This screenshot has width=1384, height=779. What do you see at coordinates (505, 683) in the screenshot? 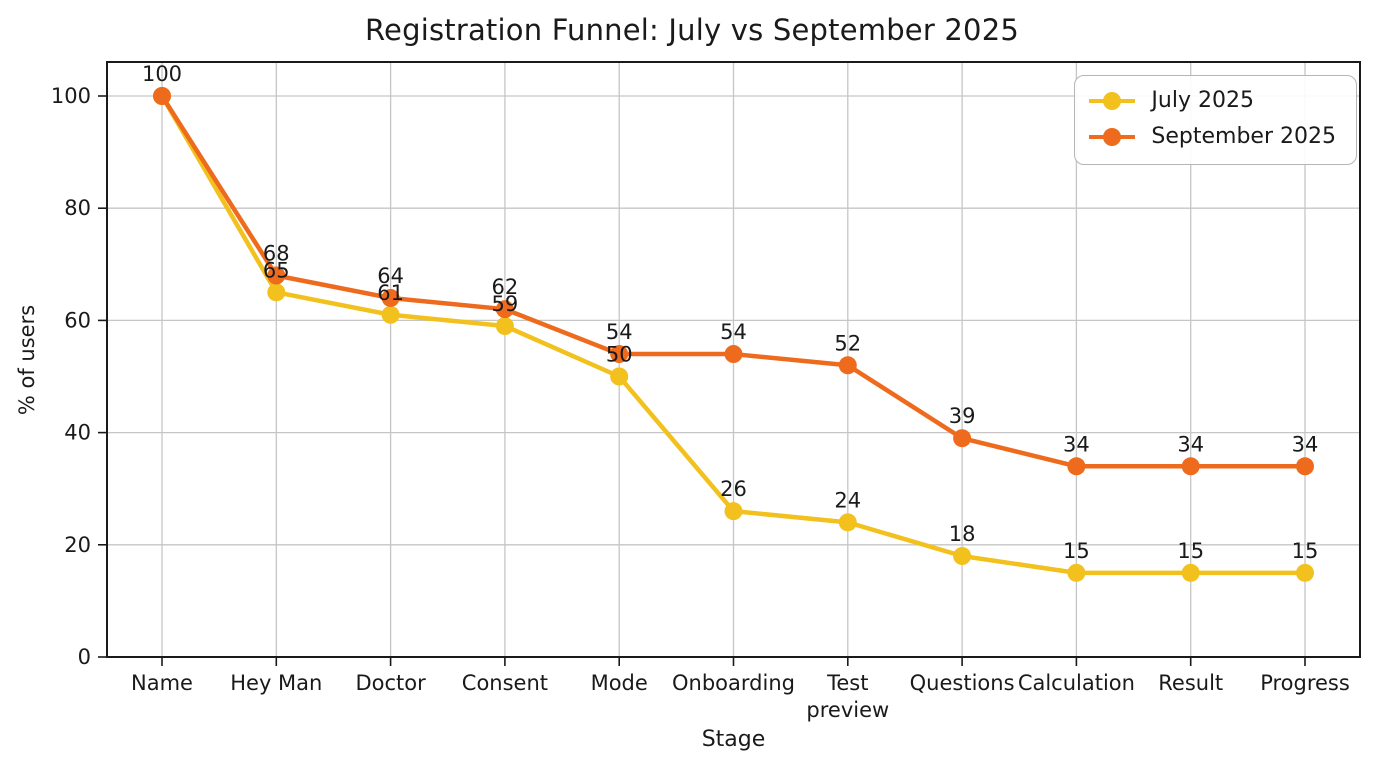
I see `x-tick-label: Consent` at bounding box center [505, 683].